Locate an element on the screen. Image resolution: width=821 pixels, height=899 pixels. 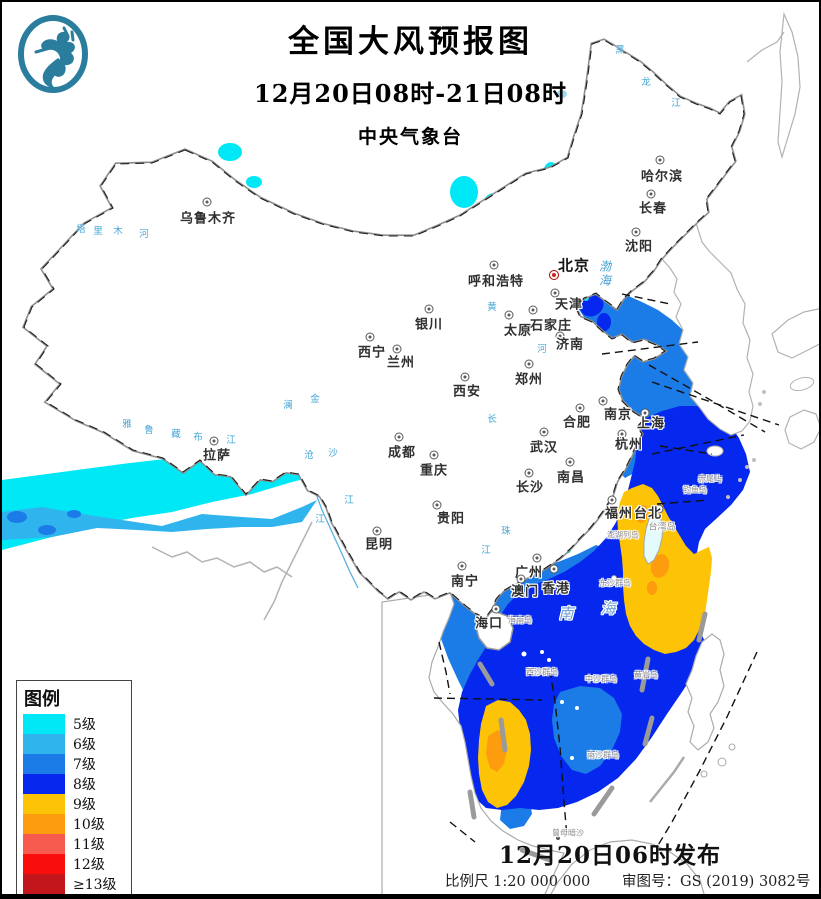
legend-item: 7级 is located at coordinates (74, 764).